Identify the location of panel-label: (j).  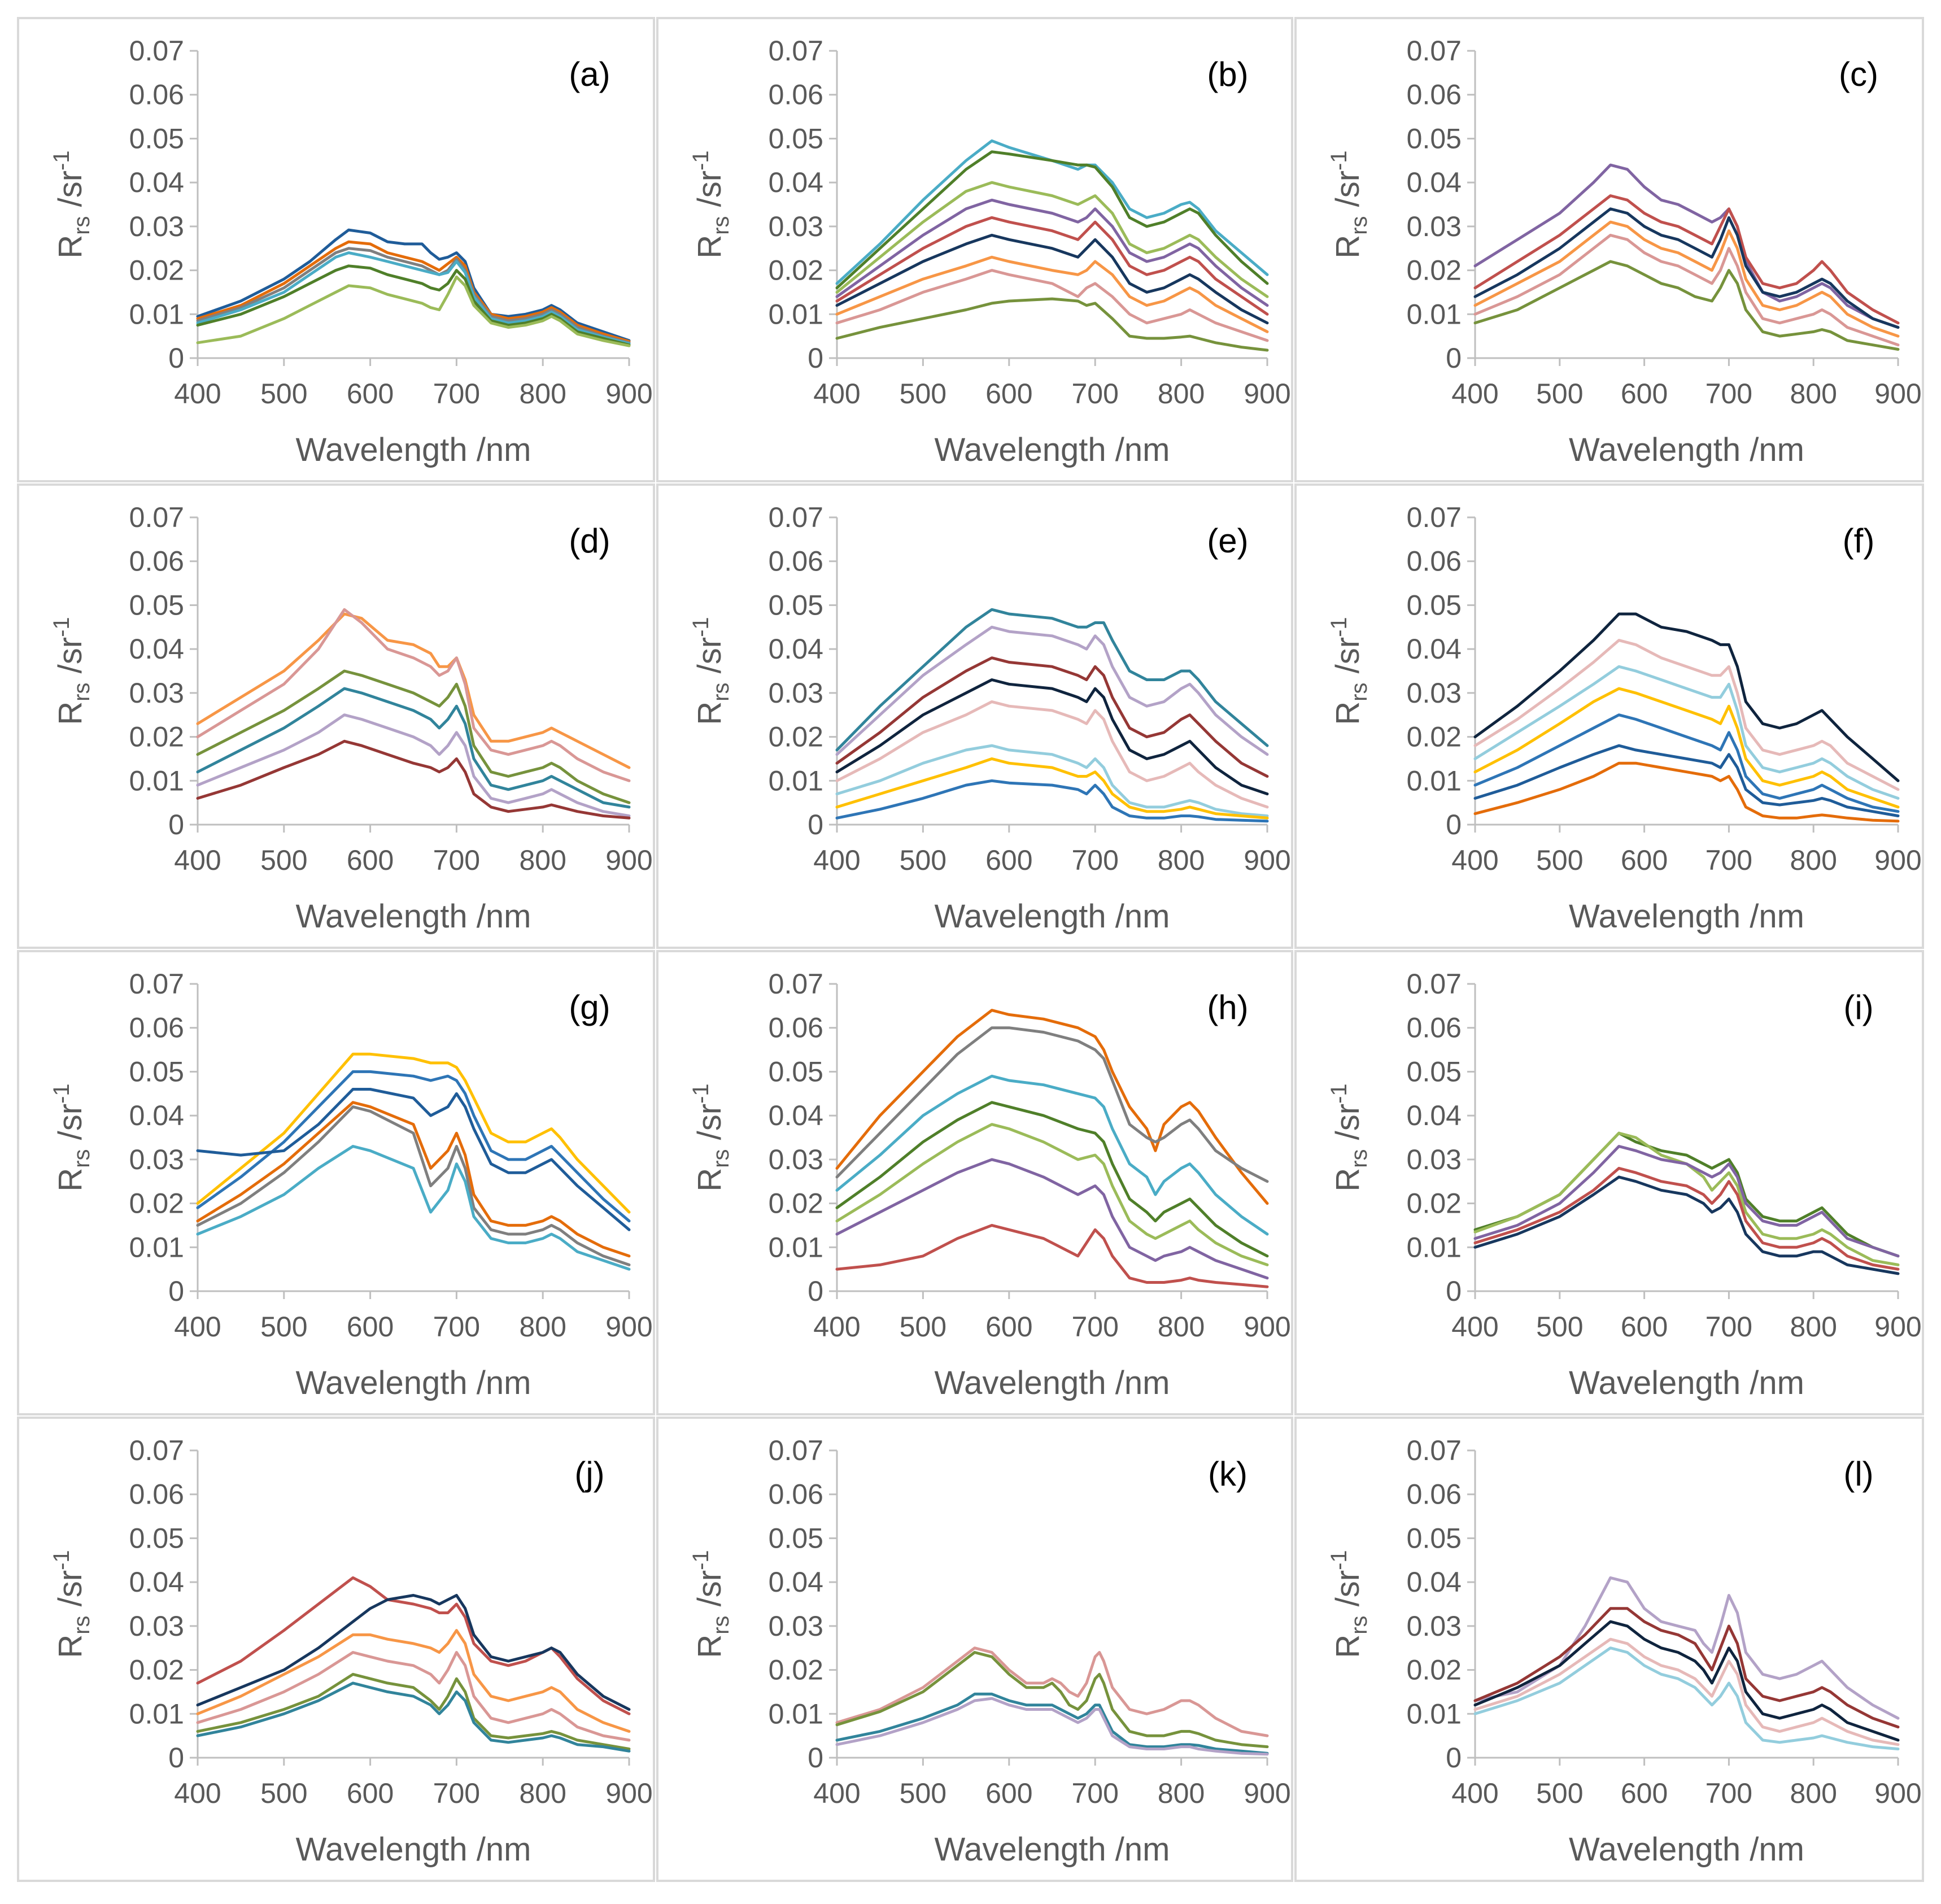
(589, 1474).